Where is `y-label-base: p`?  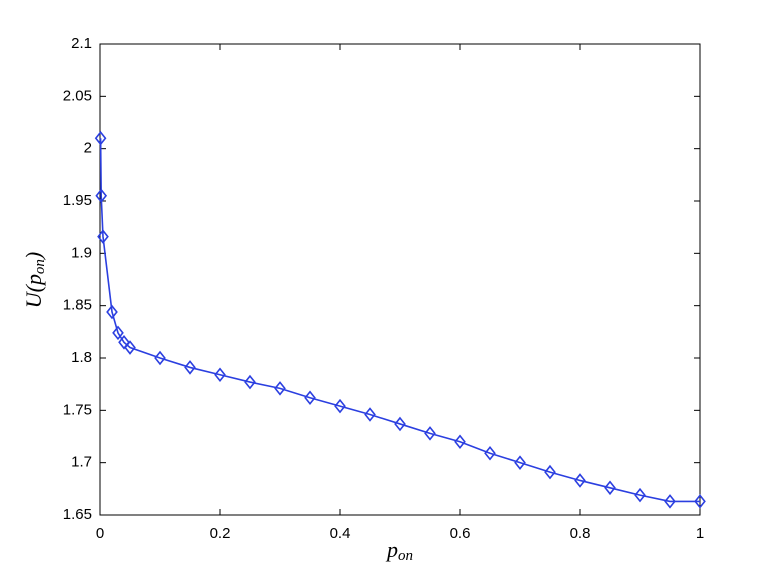
y-label-base: p is located at coordinates (33, 280).